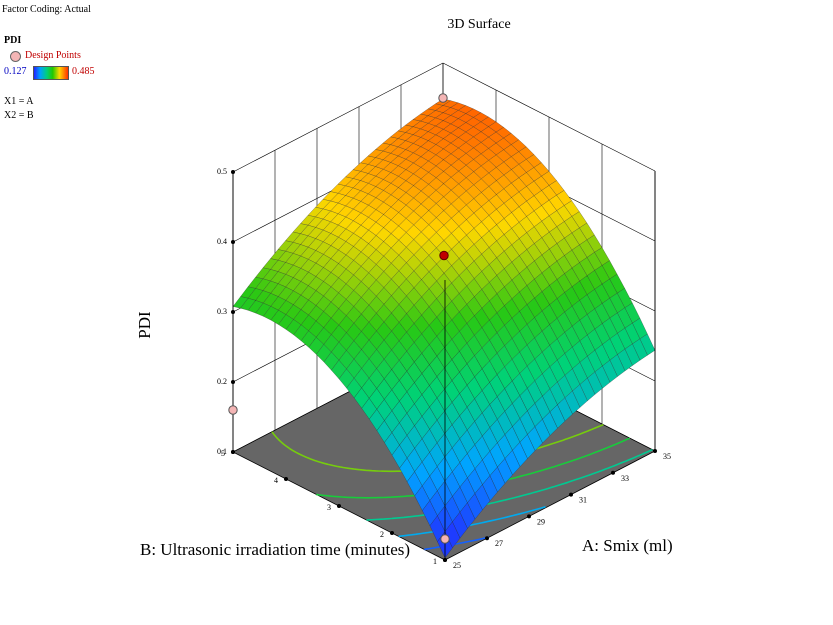 The image size is (833, 625). I want to click on y-tick-label: 5, so click(223, 453).